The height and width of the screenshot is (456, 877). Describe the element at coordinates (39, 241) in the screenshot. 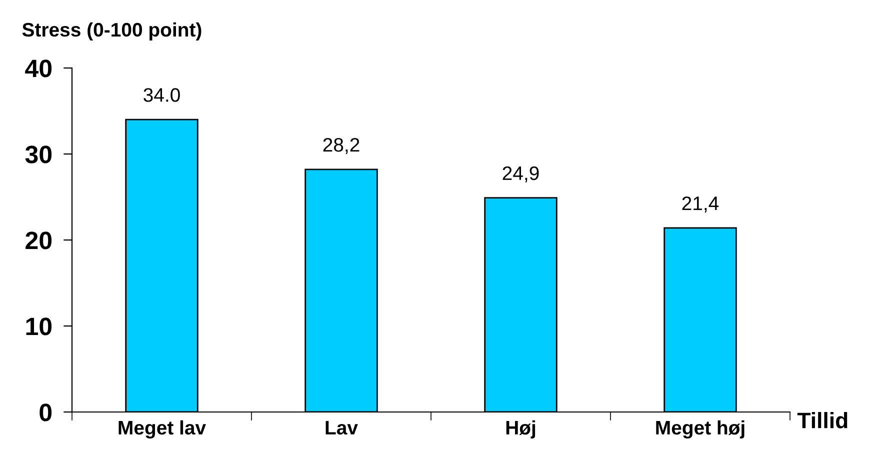

I see `y-tick-label: 20` at that location.